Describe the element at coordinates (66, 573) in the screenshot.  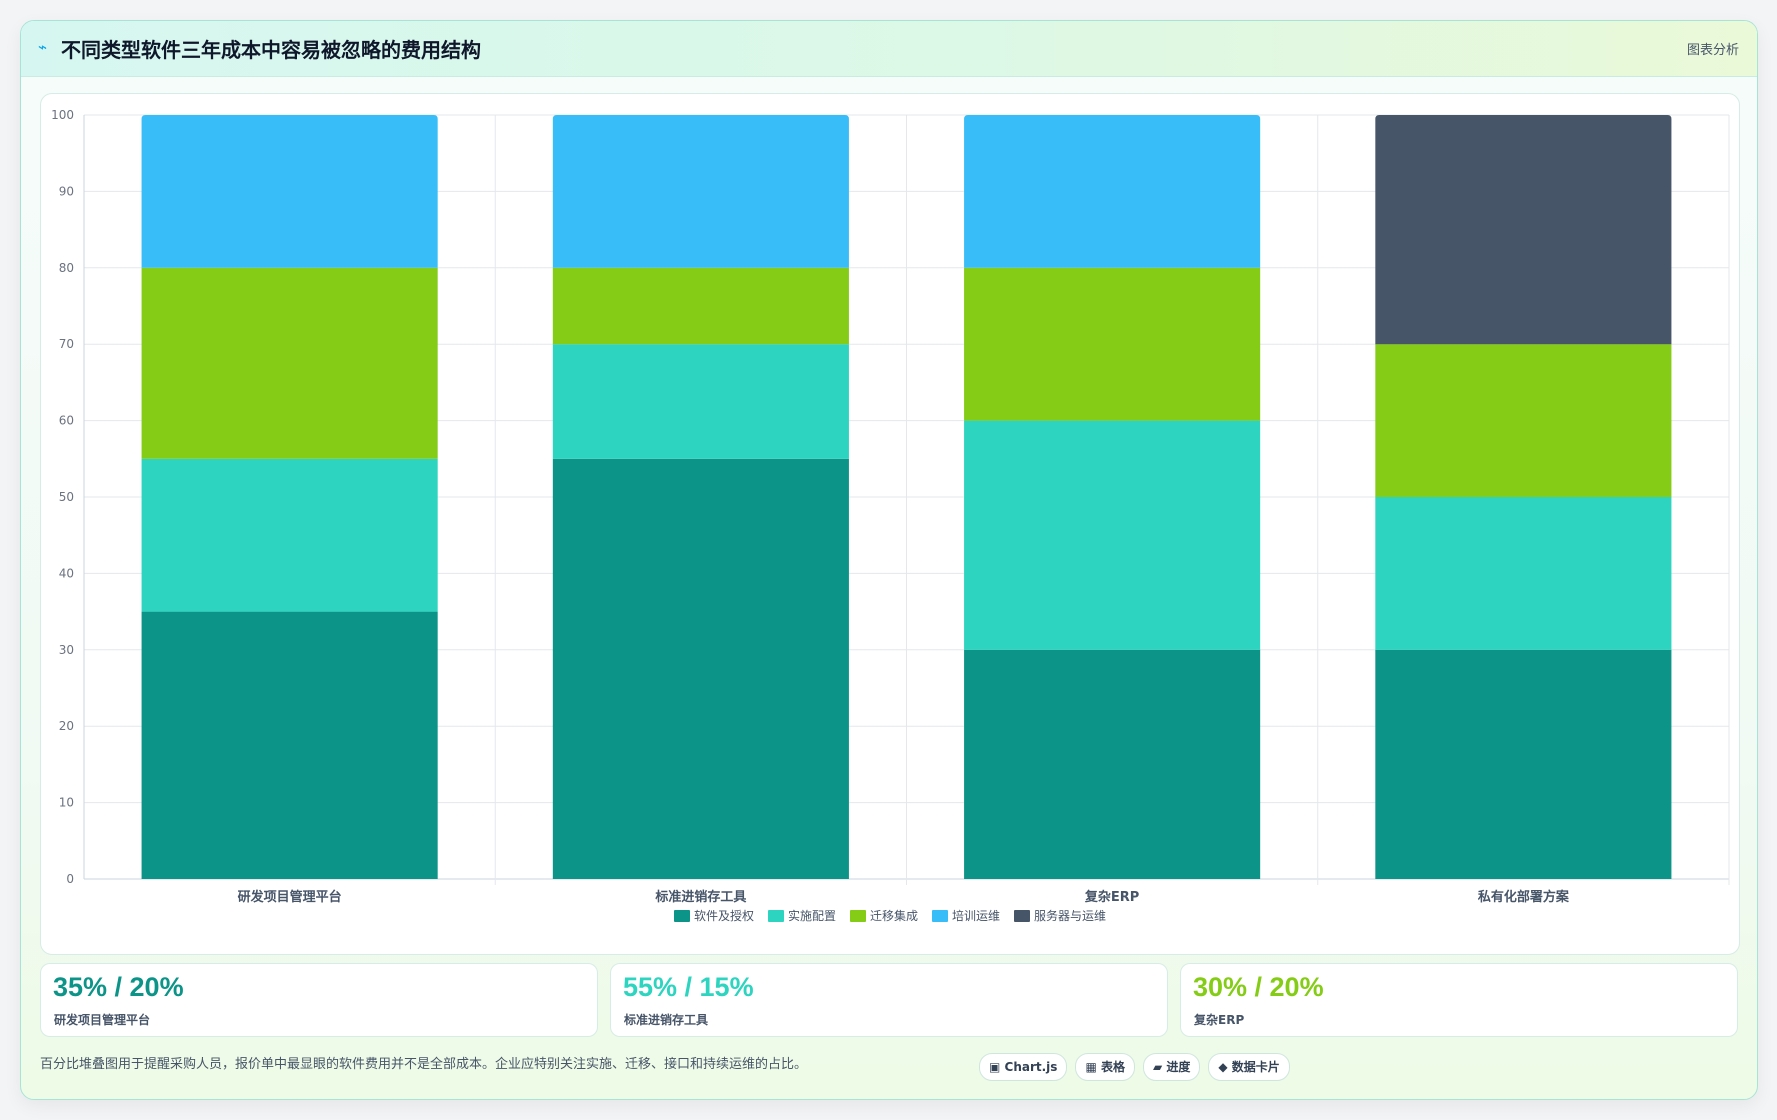
I see `y-tick-label: 40` at that location.